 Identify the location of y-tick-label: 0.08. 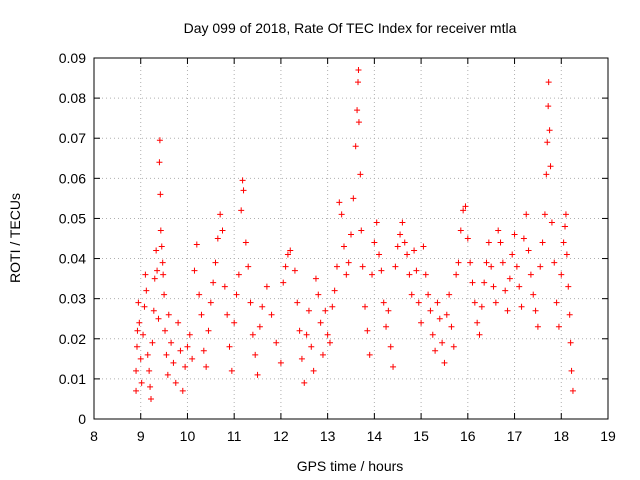
(72, 98).